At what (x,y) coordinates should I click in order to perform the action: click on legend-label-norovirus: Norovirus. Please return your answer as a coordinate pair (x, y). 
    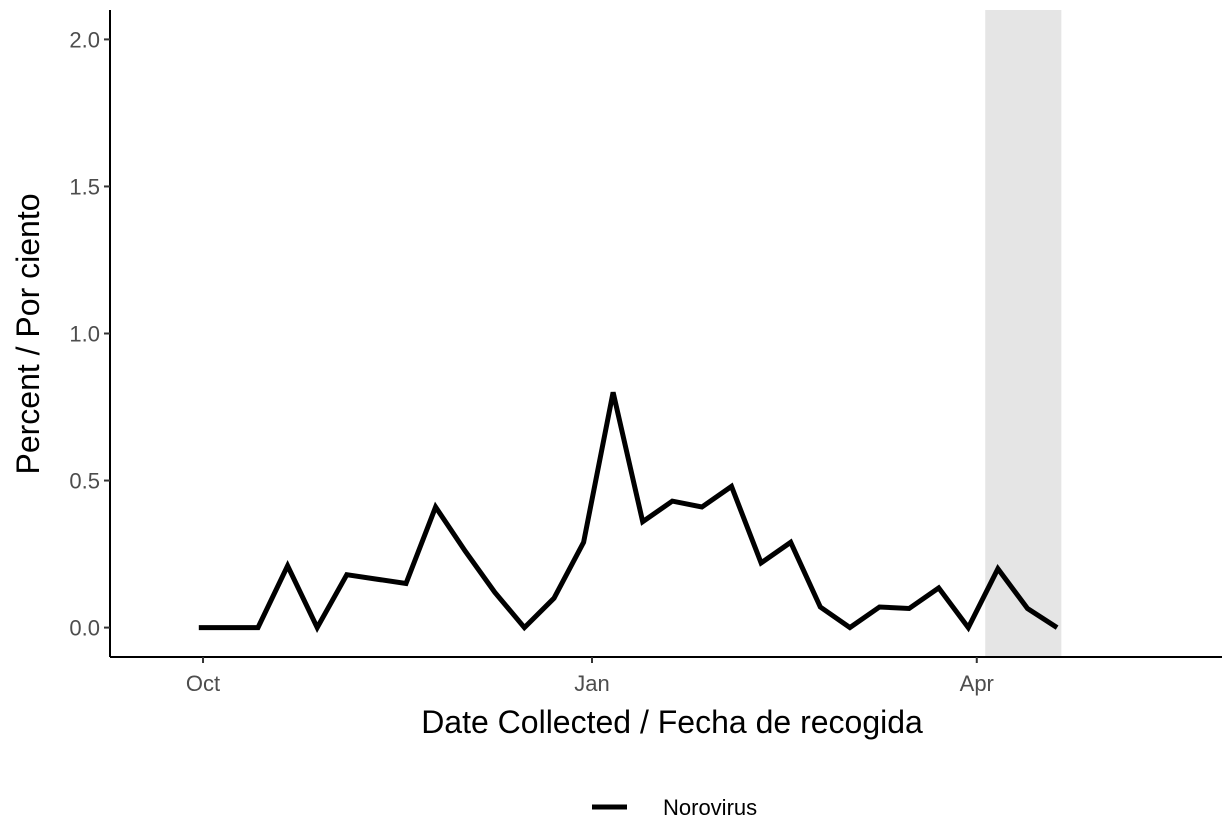
    Looking at the image, I should click on (710, 807).